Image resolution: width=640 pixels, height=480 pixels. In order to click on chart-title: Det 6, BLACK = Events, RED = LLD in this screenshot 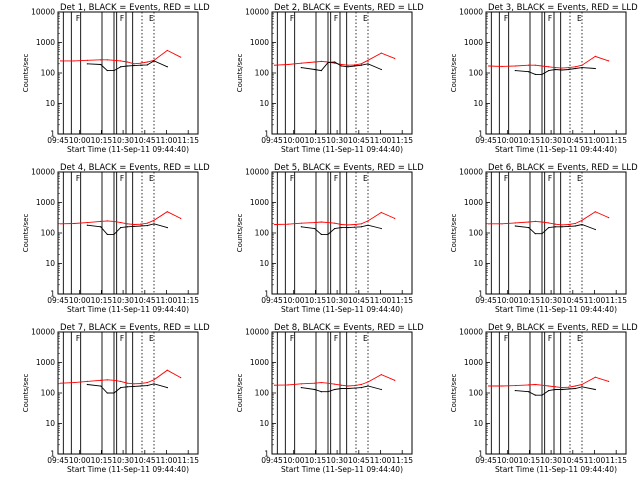, I will do `click(563, 168)`.